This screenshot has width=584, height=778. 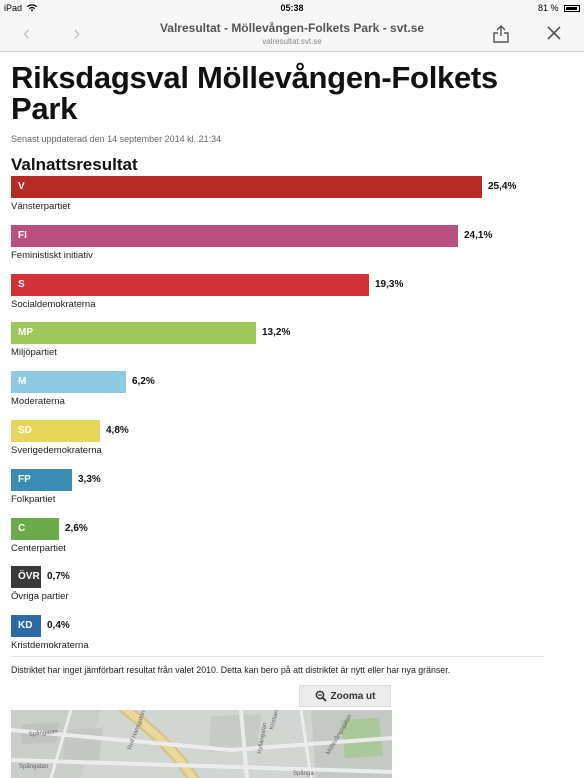 I want to click on party-percent: 4,8%, so click(x=117, y=430).